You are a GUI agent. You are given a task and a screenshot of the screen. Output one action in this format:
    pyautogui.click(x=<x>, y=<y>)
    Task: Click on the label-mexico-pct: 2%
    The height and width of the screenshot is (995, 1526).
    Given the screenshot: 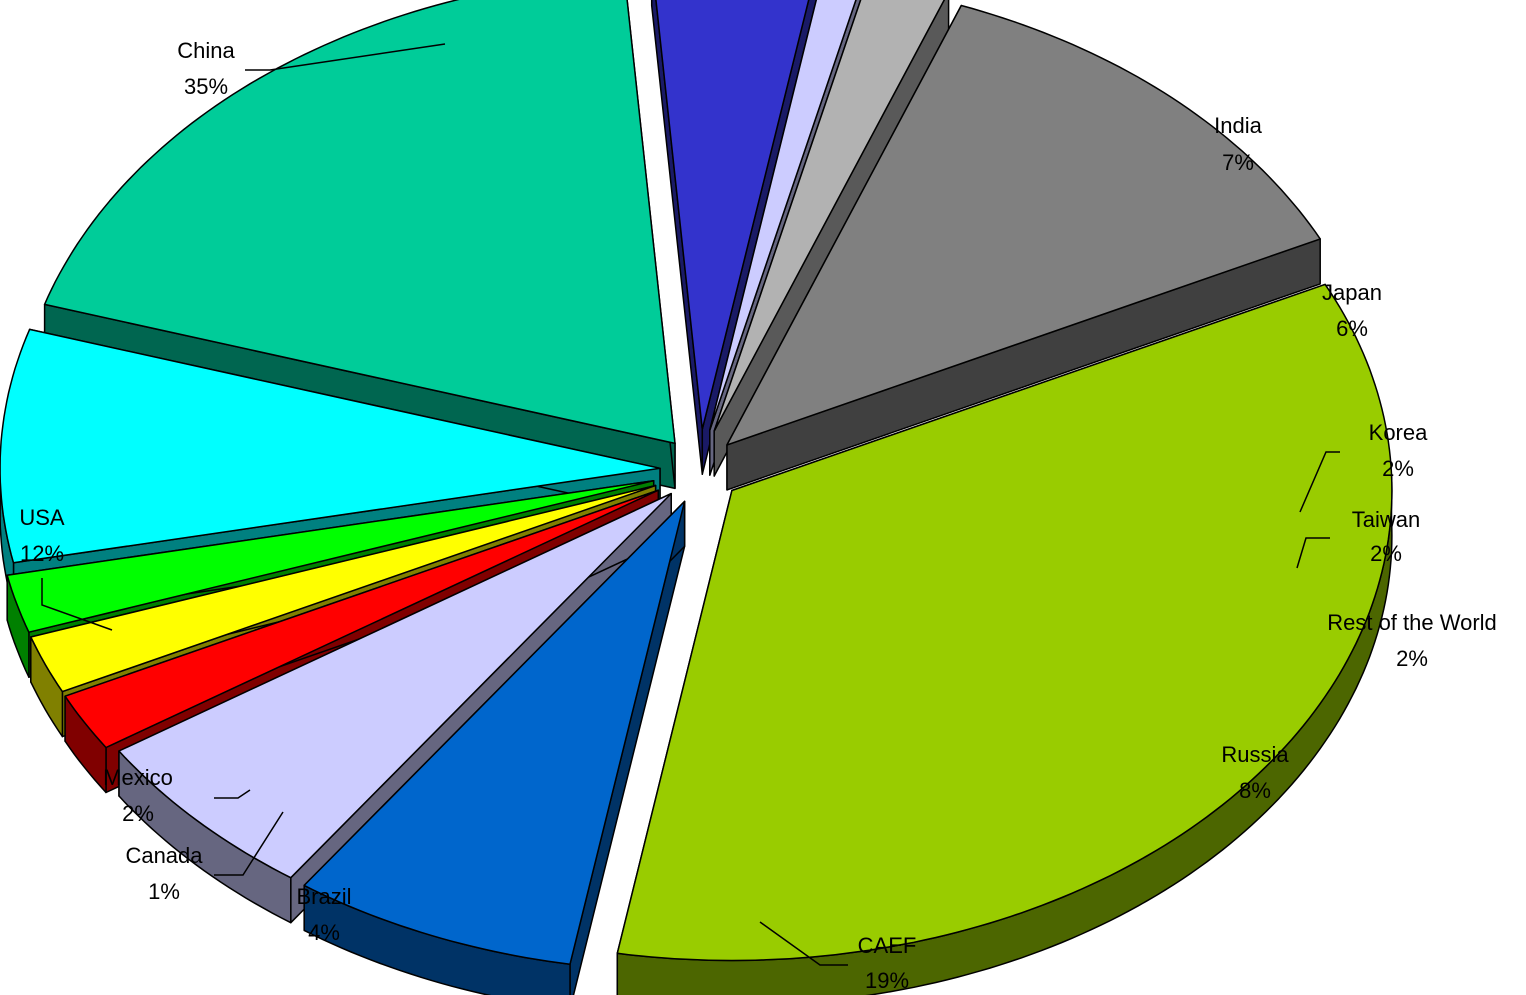 What is the action you would take?
    pyautogui.click(x=138, y=813)
    